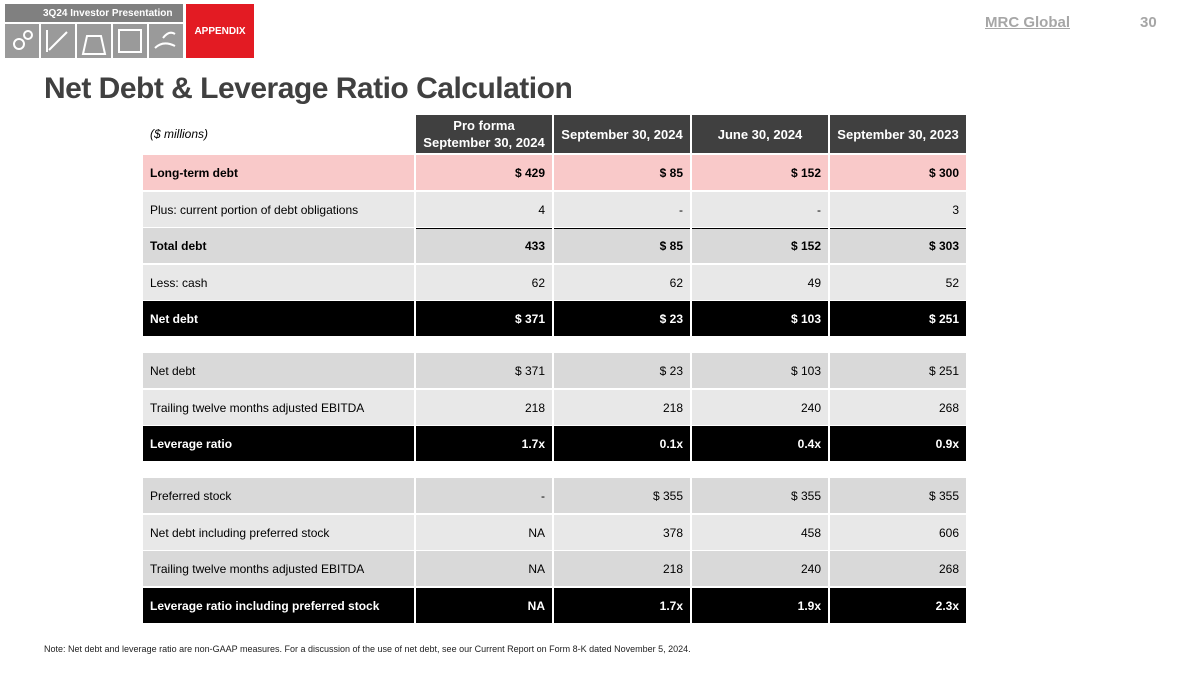  Describe the element at coordinates (760, 282) in the screenshot. I see `cell-value: 49` at that location.